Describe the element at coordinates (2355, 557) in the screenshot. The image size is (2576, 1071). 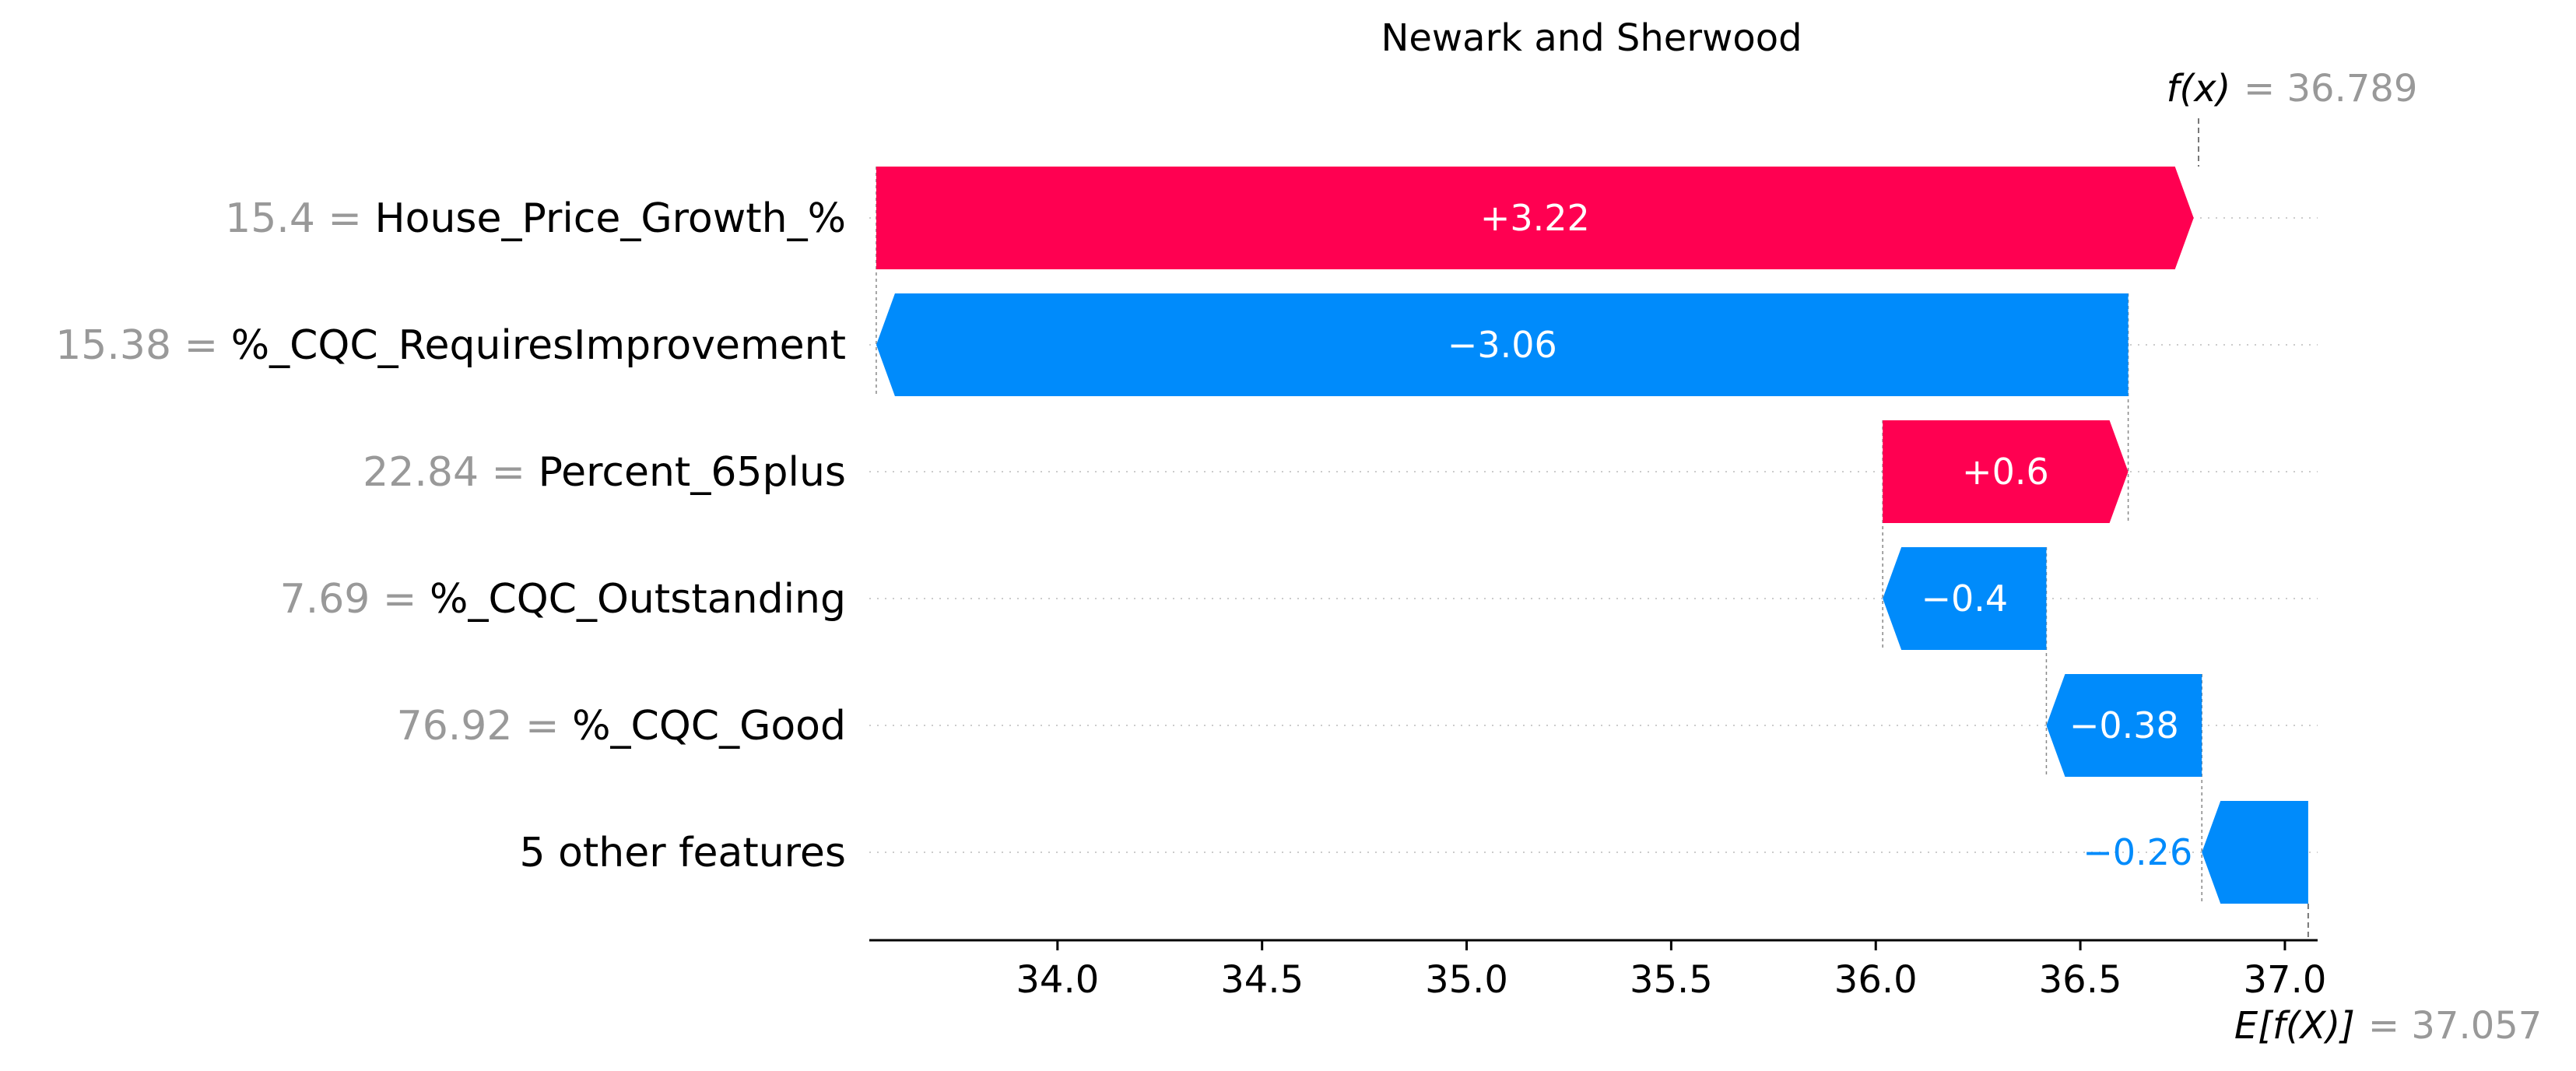
I see `annotation-layer: f(x) = 36.789 E[f(X)] = 37.057` at that location.